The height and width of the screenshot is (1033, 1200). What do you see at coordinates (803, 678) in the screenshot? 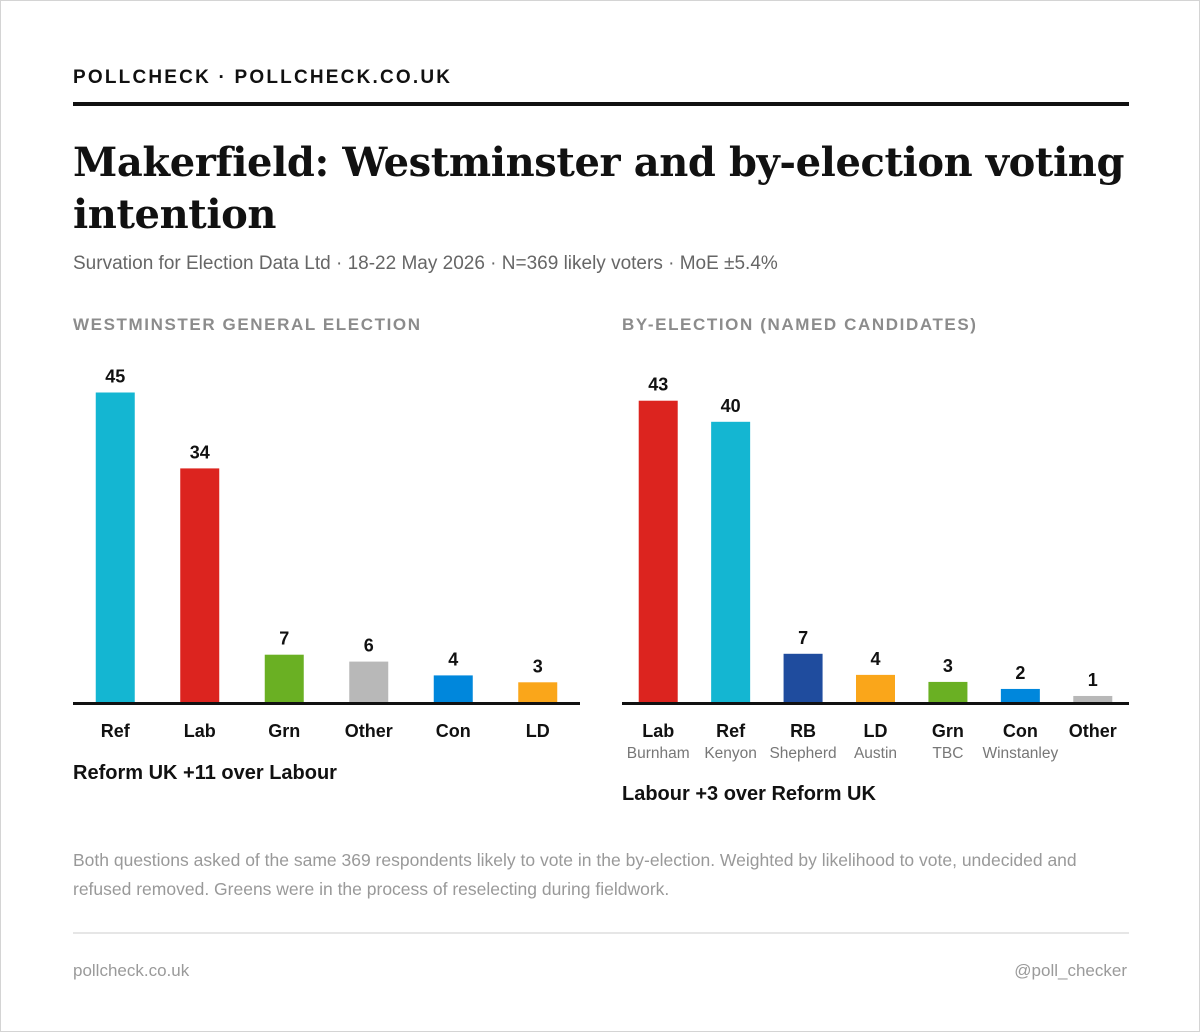
I see `byelection-bar-rb` at bounding box center [803, 678].